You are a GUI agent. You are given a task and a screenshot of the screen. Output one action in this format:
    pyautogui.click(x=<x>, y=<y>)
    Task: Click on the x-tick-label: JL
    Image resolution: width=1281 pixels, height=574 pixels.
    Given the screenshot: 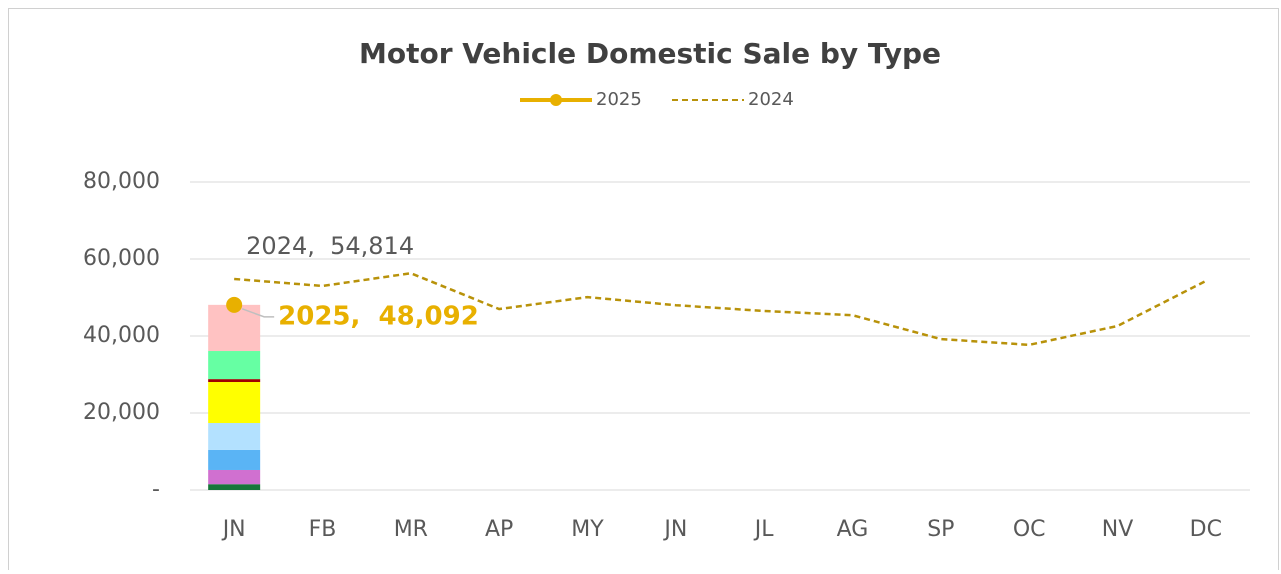 What is the action you would take?
    pyautogui.click(x=763, y=529)
    